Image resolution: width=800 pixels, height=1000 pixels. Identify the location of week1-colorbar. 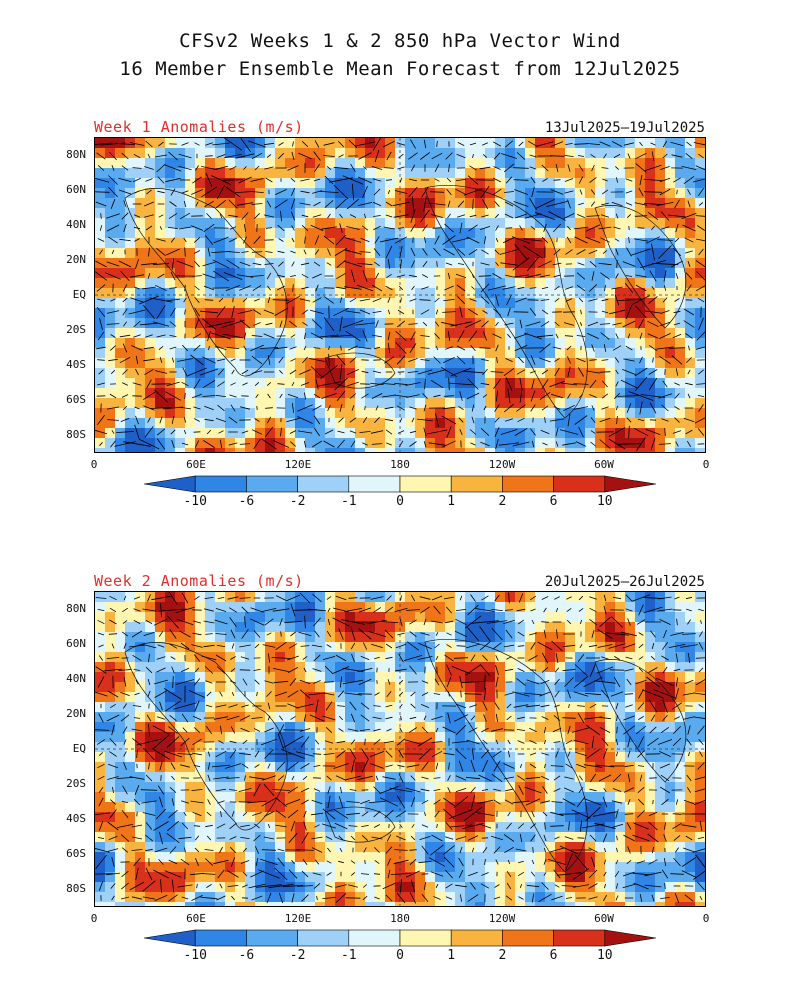
(400, 486).